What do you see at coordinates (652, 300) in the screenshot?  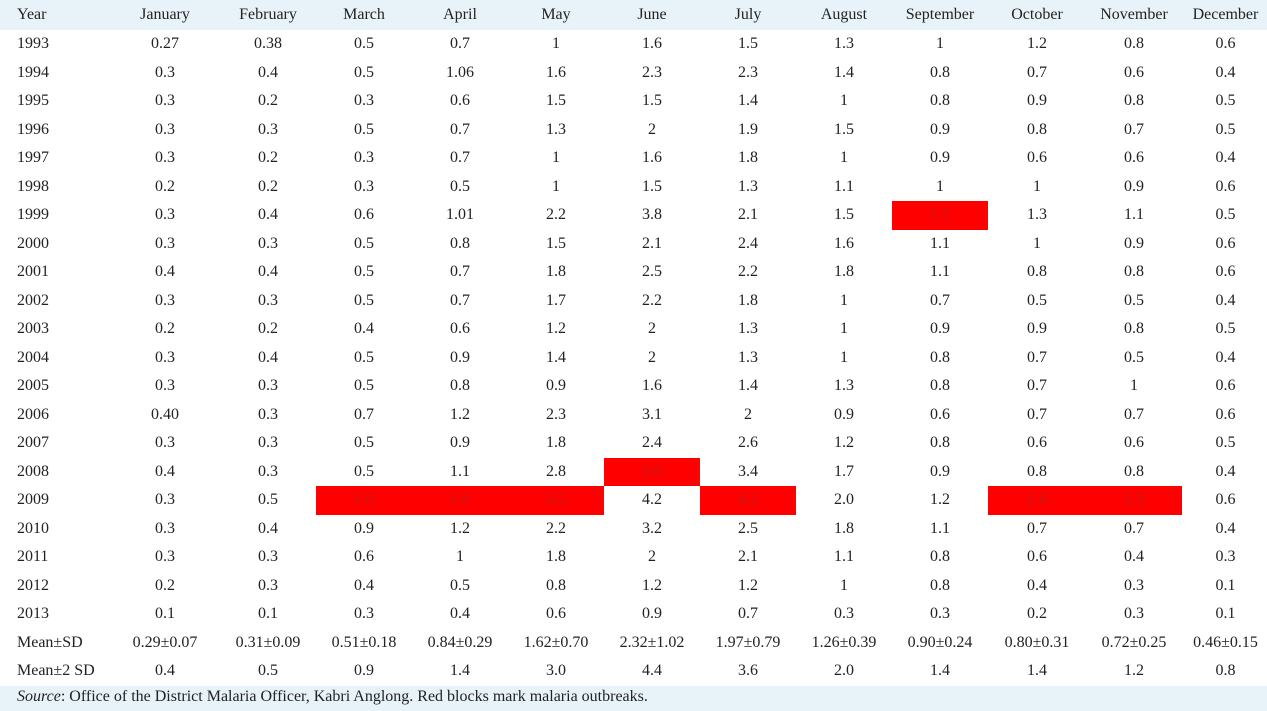 I see `value-cell: 2.2` at bounding box center [652, 300].